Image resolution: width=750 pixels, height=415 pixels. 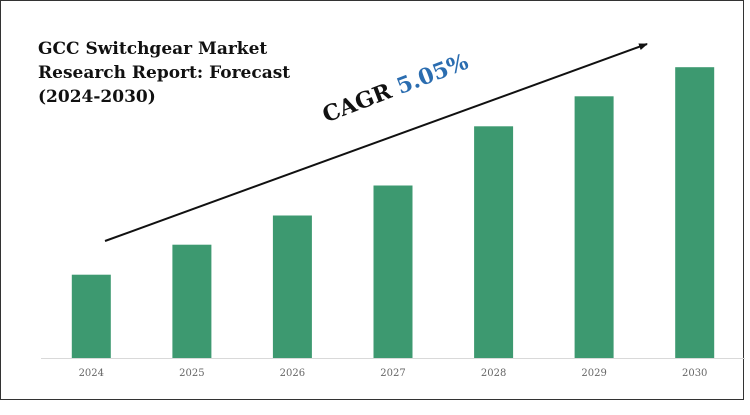 I want to click on bar-2028, so click(x=494, y=242).